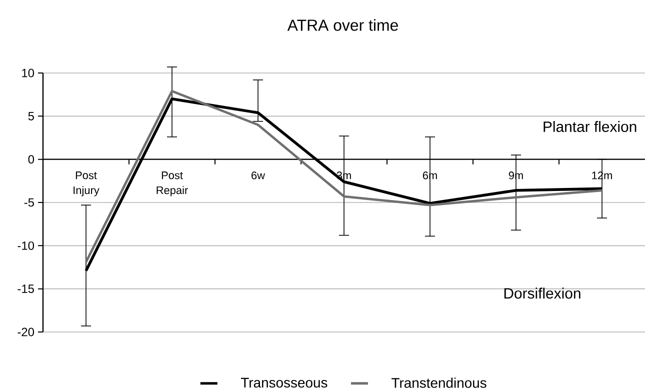  What do you see at coordinates (284, 383) in the screenshot?
I see `legend-label: Transosseous` at bounding box center [284, 383].